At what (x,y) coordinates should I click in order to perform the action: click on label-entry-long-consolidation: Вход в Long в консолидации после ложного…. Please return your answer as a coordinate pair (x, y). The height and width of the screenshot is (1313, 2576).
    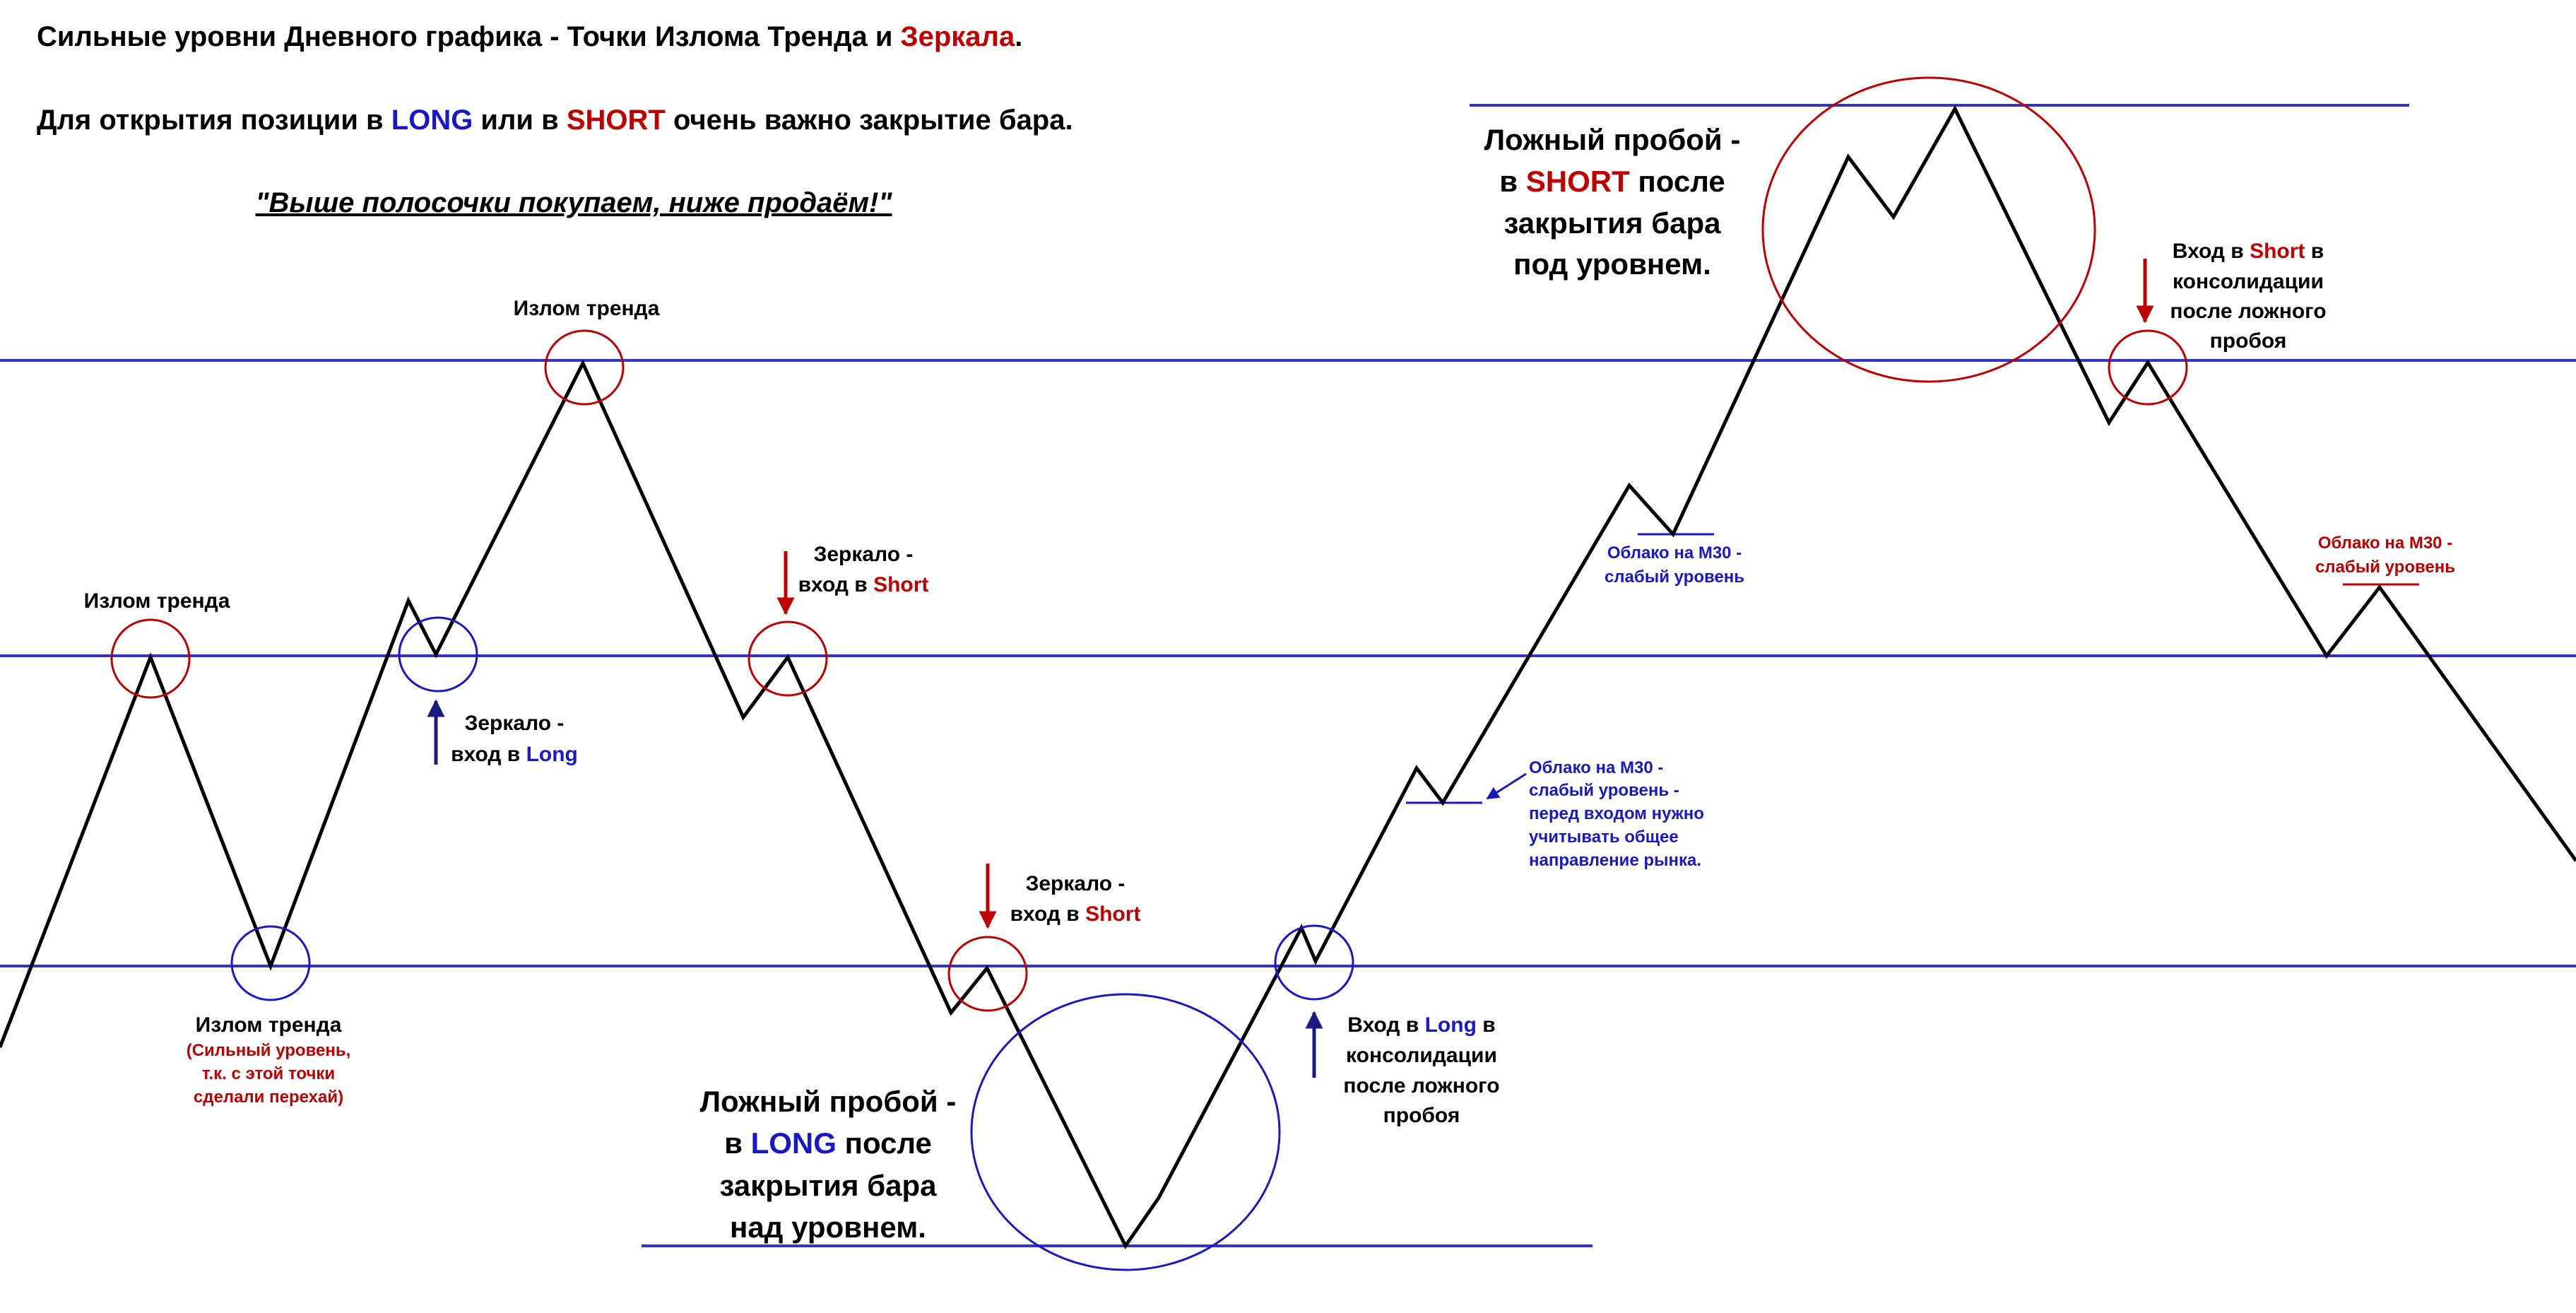
    Looking at the image, I should click on (1421, 1070).